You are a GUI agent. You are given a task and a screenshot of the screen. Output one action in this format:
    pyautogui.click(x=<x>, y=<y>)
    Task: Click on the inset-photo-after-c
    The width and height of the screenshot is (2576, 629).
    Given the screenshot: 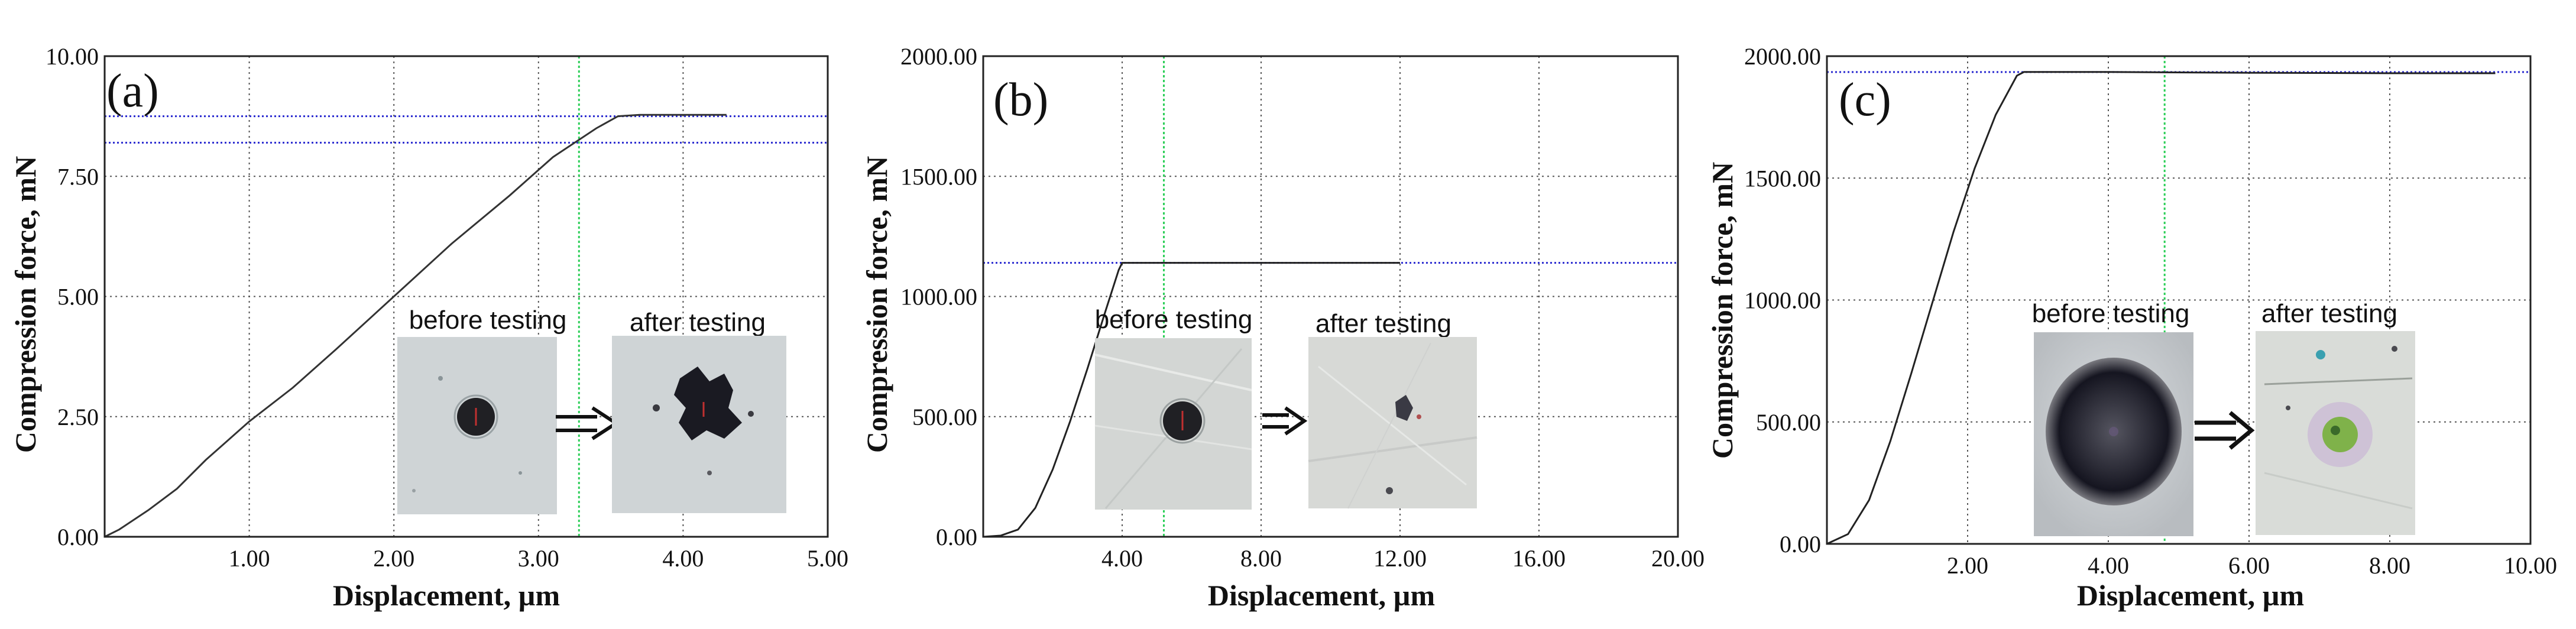 What is the action you would take?
    pyautogui.click(x=2335, y=433)
    